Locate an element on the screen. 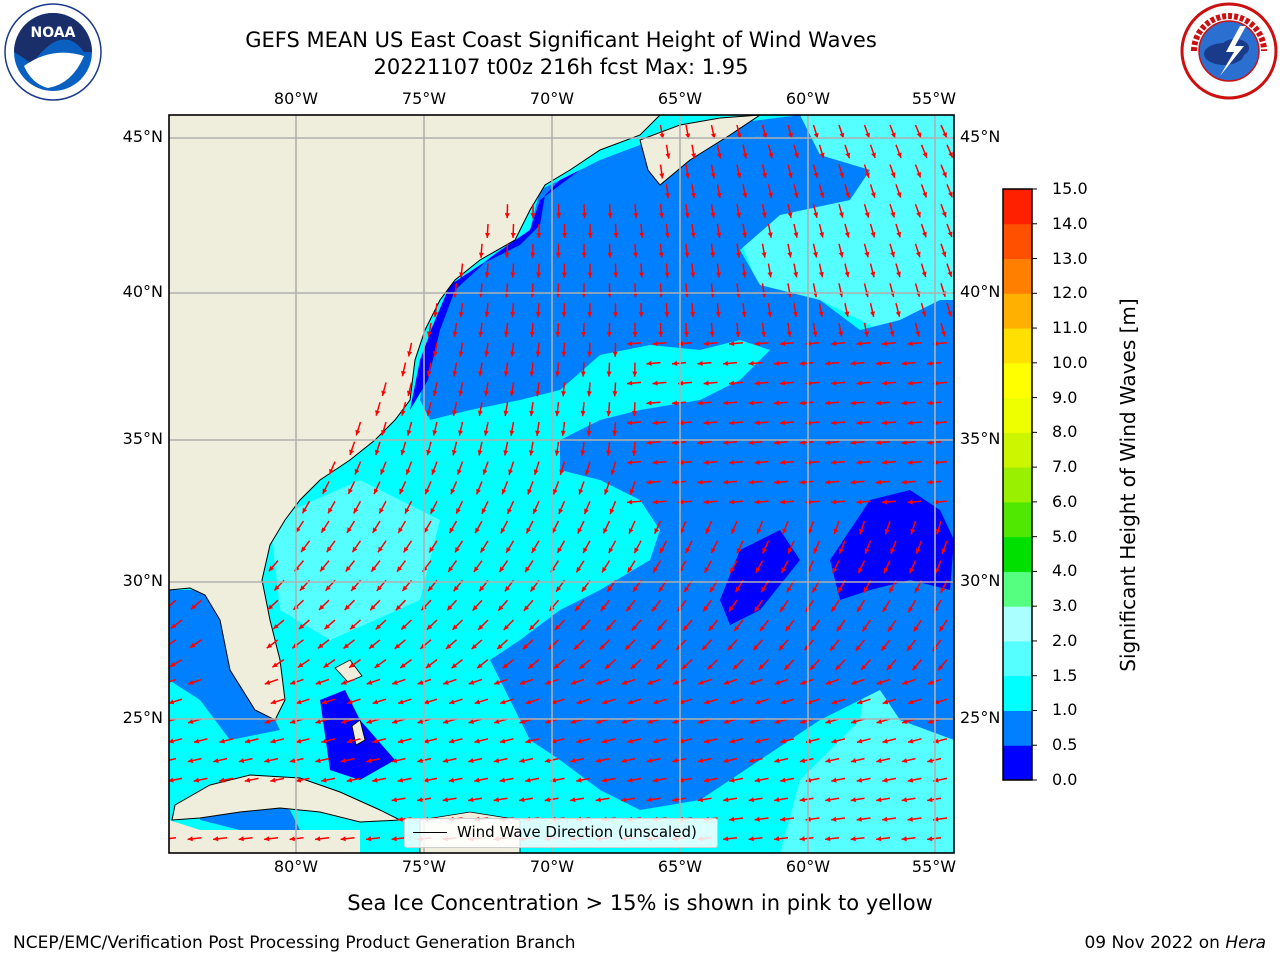  lon-tick-top: 65°W is located at coordinates (680, 98).